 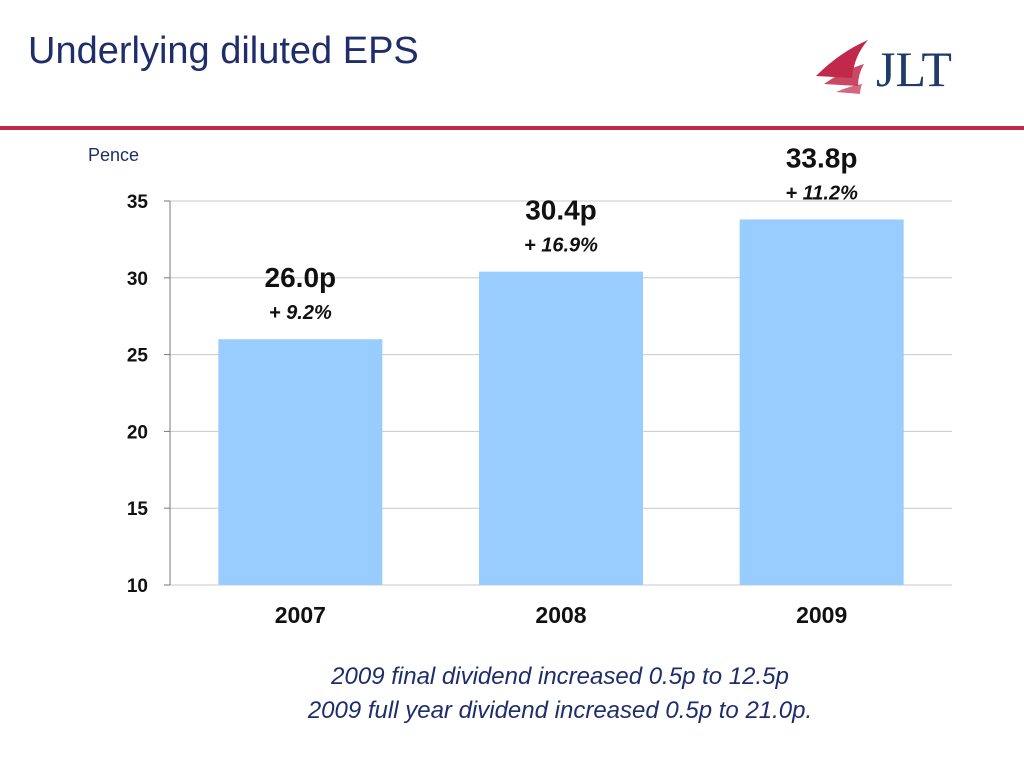 What do you see at coordinates (114, 155) in the screenshot?
I see `y-axis-unit-label: Pence` at bounding box center [114, 155].